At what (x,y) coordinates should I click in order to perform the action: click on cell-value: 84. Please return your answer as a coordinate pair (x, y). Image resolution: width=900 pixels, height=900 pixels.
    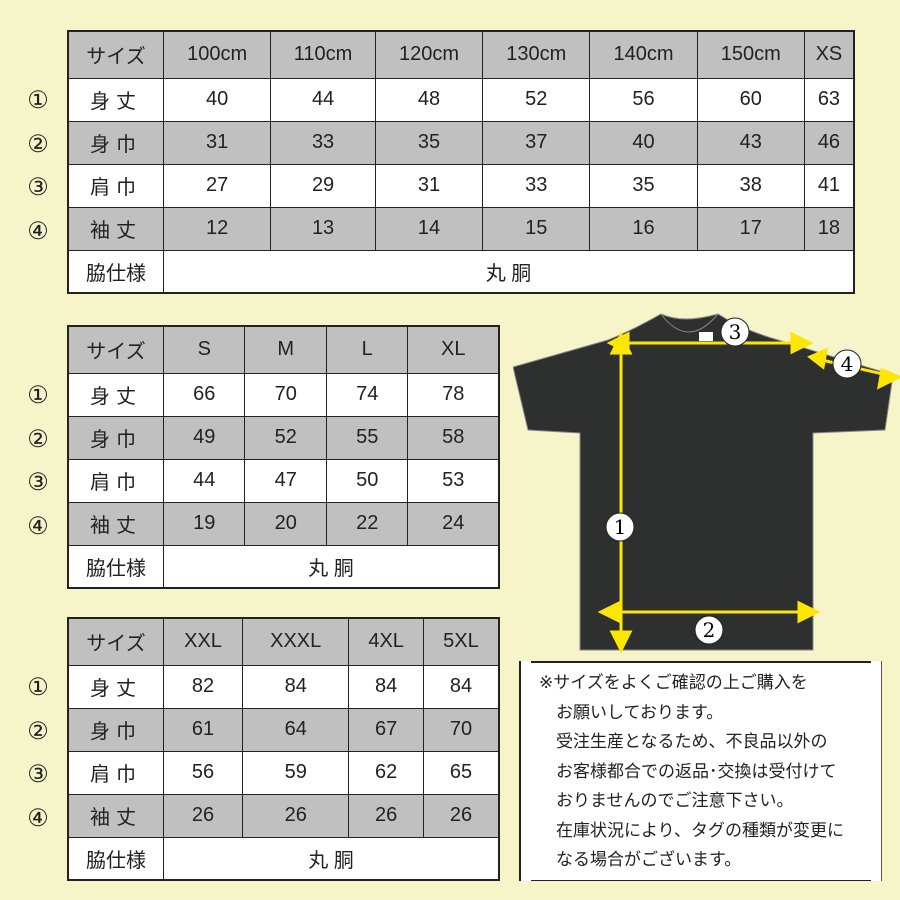
    Looking at the image, I should click on (461, 686).